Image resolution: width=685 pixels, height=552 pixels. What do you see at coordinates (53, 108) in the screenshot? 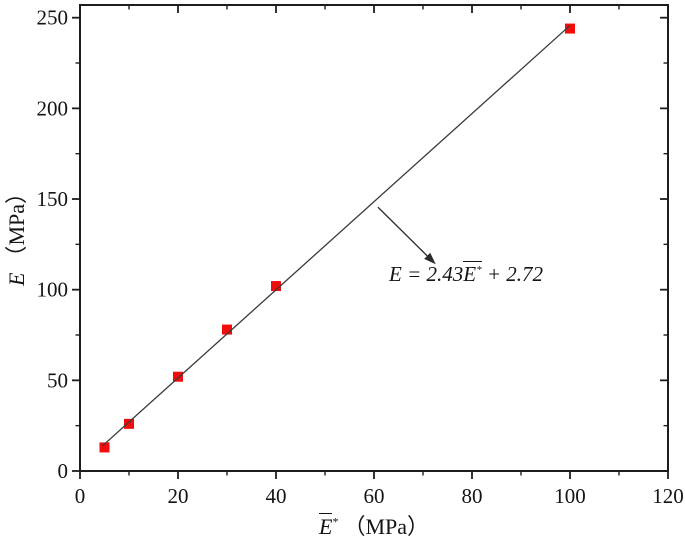
I see `y-tick-label: 200` at bounding box center [53, 108].